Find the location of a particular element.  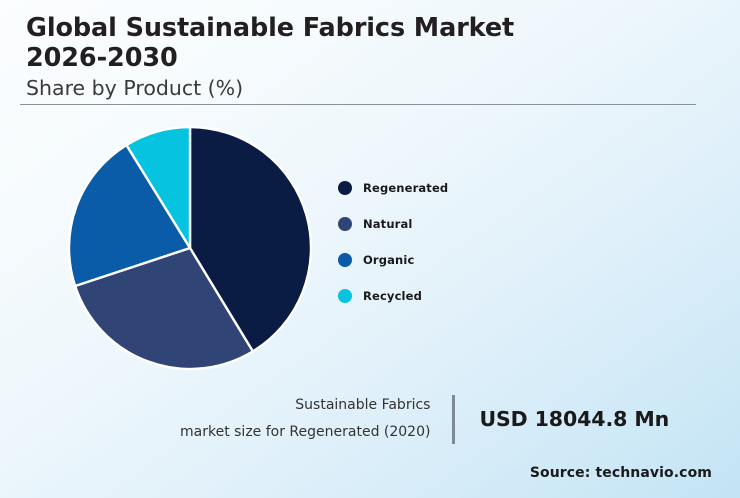

legend-swatch-recycled is located at coordinates (345, 296).